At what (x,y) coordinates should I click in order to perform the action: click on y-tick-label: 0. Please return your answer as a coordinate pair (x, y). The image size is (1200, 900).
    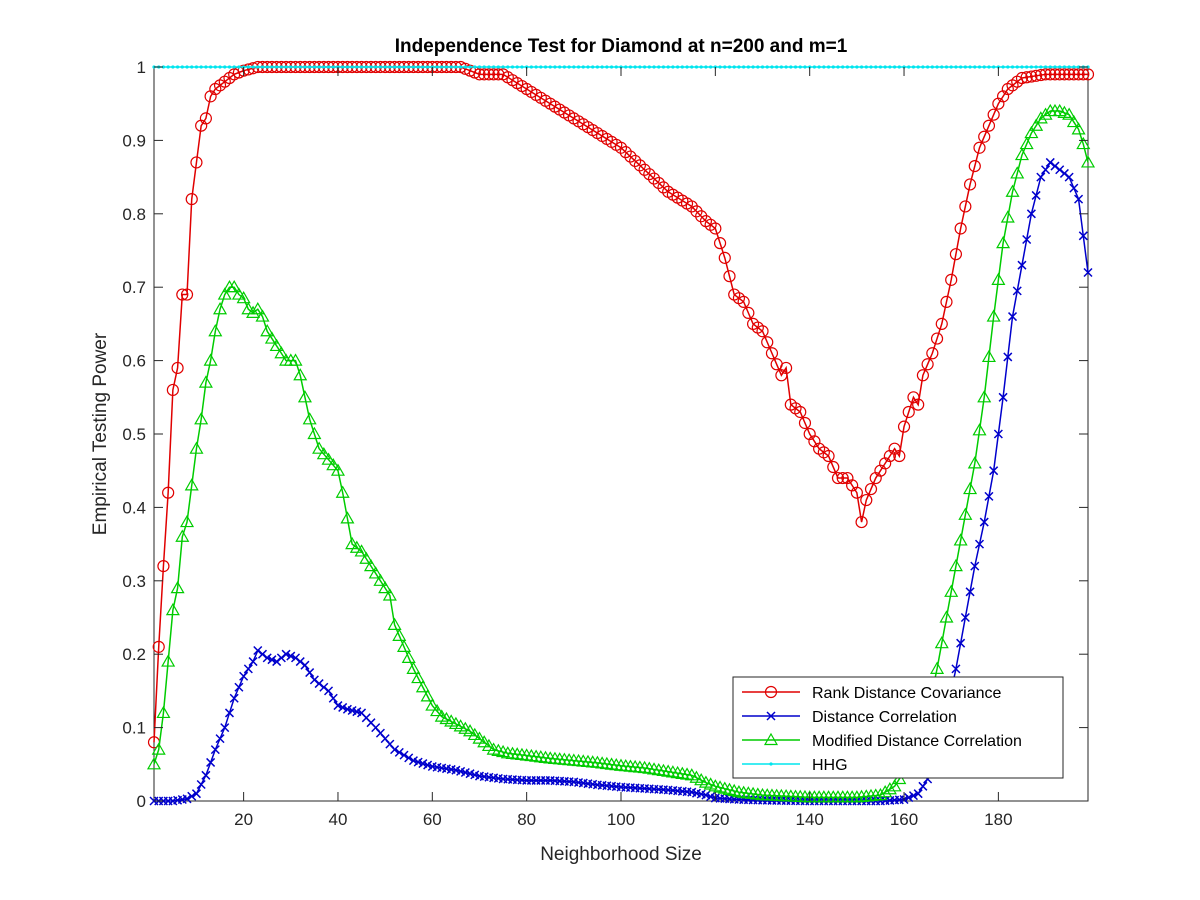
    Looking at the image, I should click on (141, 801).